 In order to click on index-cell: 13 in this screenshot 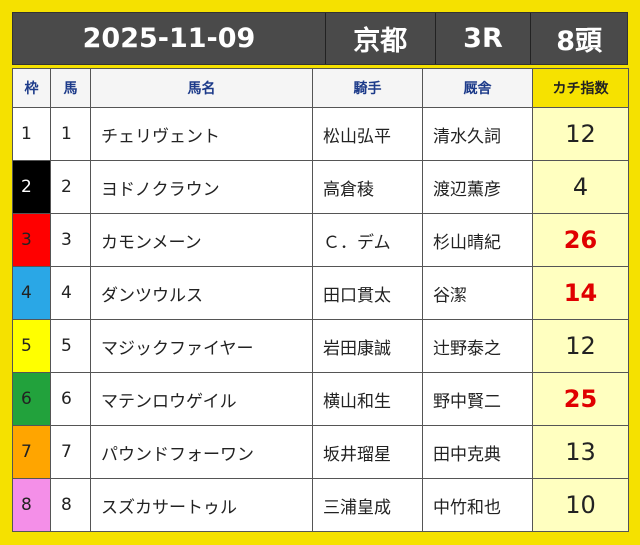, I will do `click(580, 452)`.